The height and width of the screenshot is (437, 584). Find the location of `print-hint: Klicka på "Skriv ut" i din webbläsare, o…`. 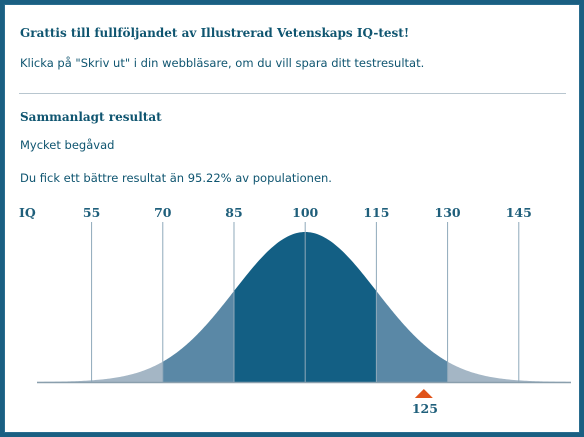

print-hint: Klicka på "Skriv ut" i din webbläsare, o… is located at coordinates (222, 63).